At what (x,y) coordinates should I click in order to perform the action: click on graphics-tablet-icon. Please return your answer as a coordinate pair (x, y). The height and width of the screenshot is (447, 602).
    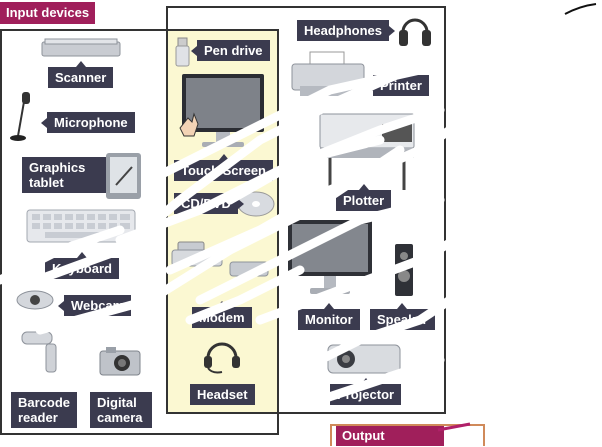
    Looking at the image, I should click on (123, 176).